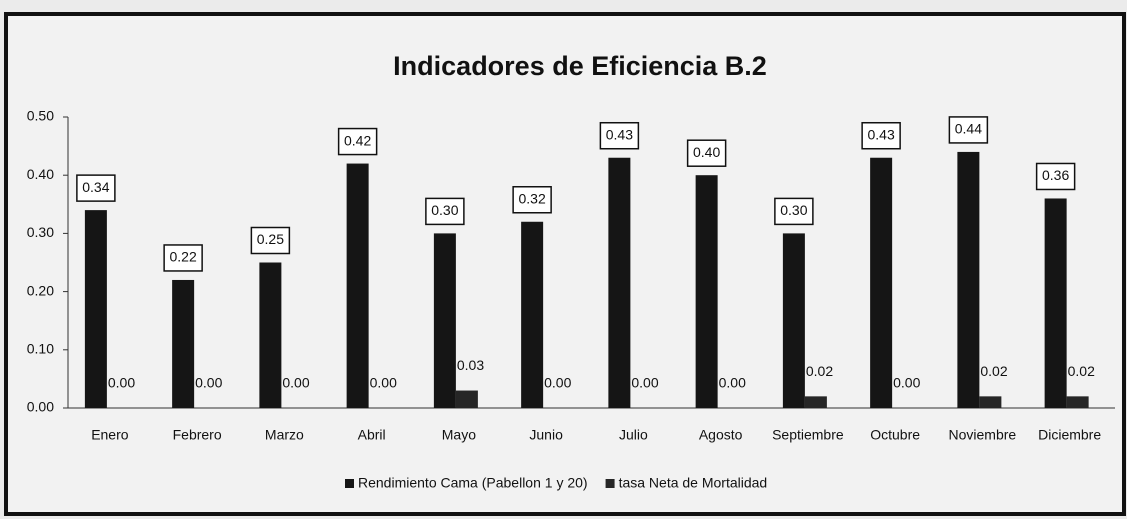  What do you see at coordinates (40, 290) in the screenshot?
I see `y-tick-label: 0.20` at bounding box center [40, 290].